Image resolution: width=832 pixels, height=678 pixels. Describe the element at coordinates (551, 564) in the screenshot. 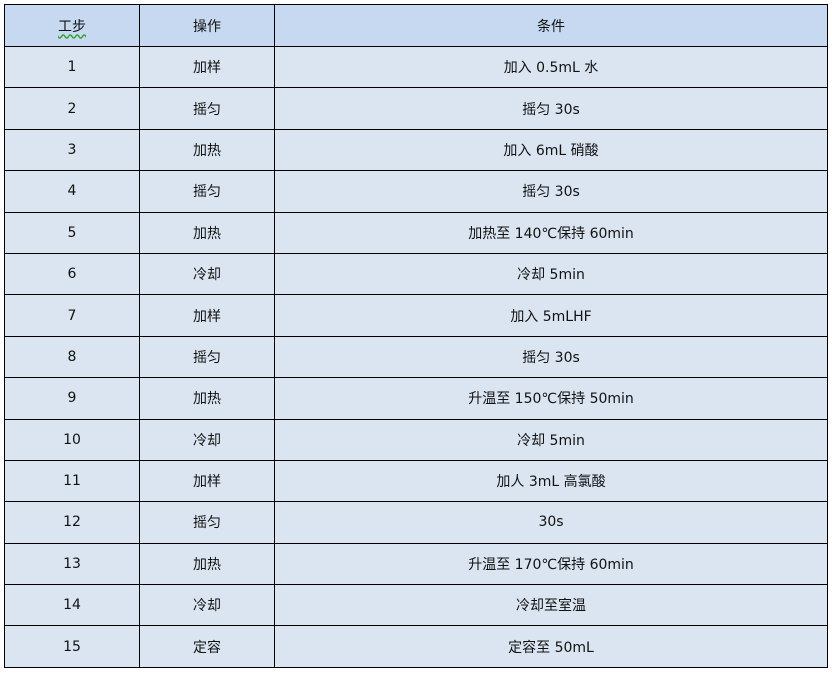

I see `cell-condition: 升温至 170℃保持 60min` at that location.